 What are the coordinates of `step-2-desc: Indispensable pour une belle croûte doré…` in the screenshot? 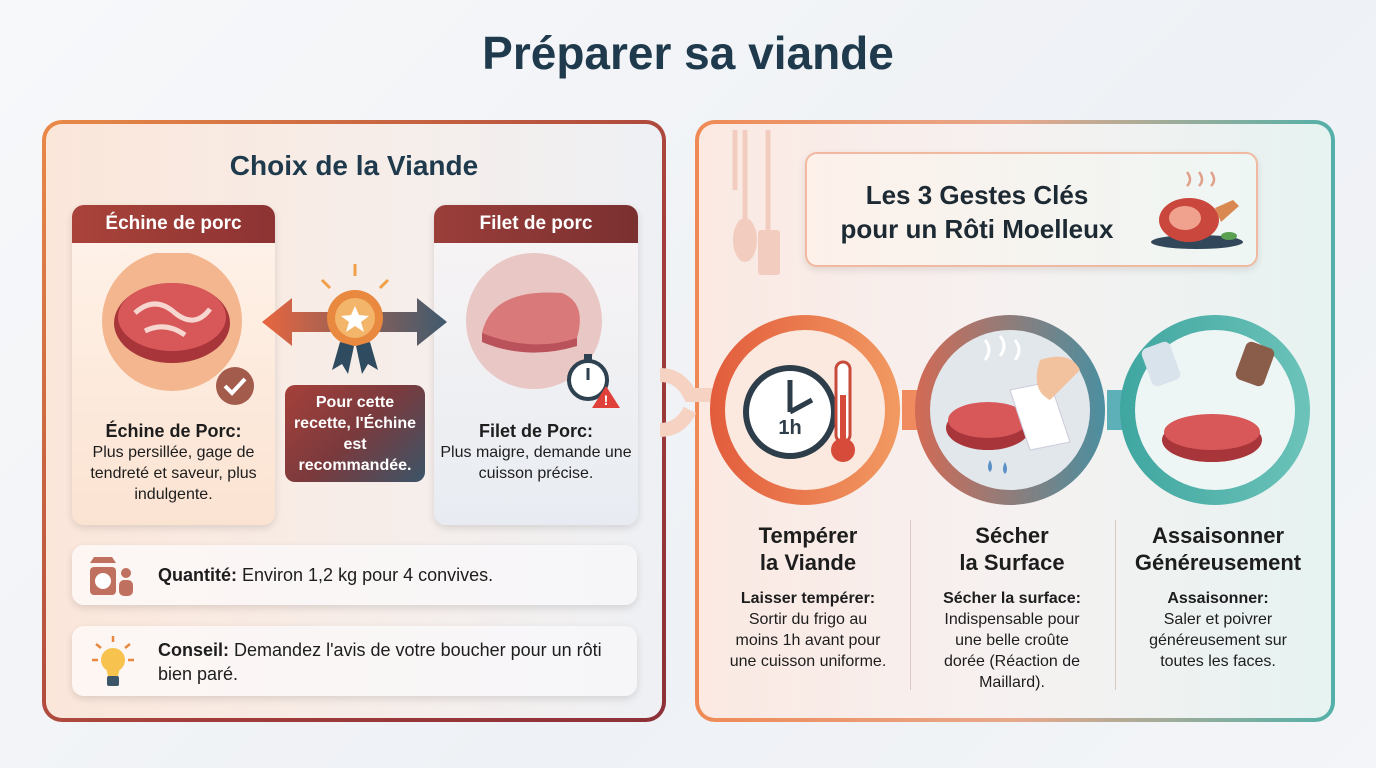 It's located at (1012, 651).